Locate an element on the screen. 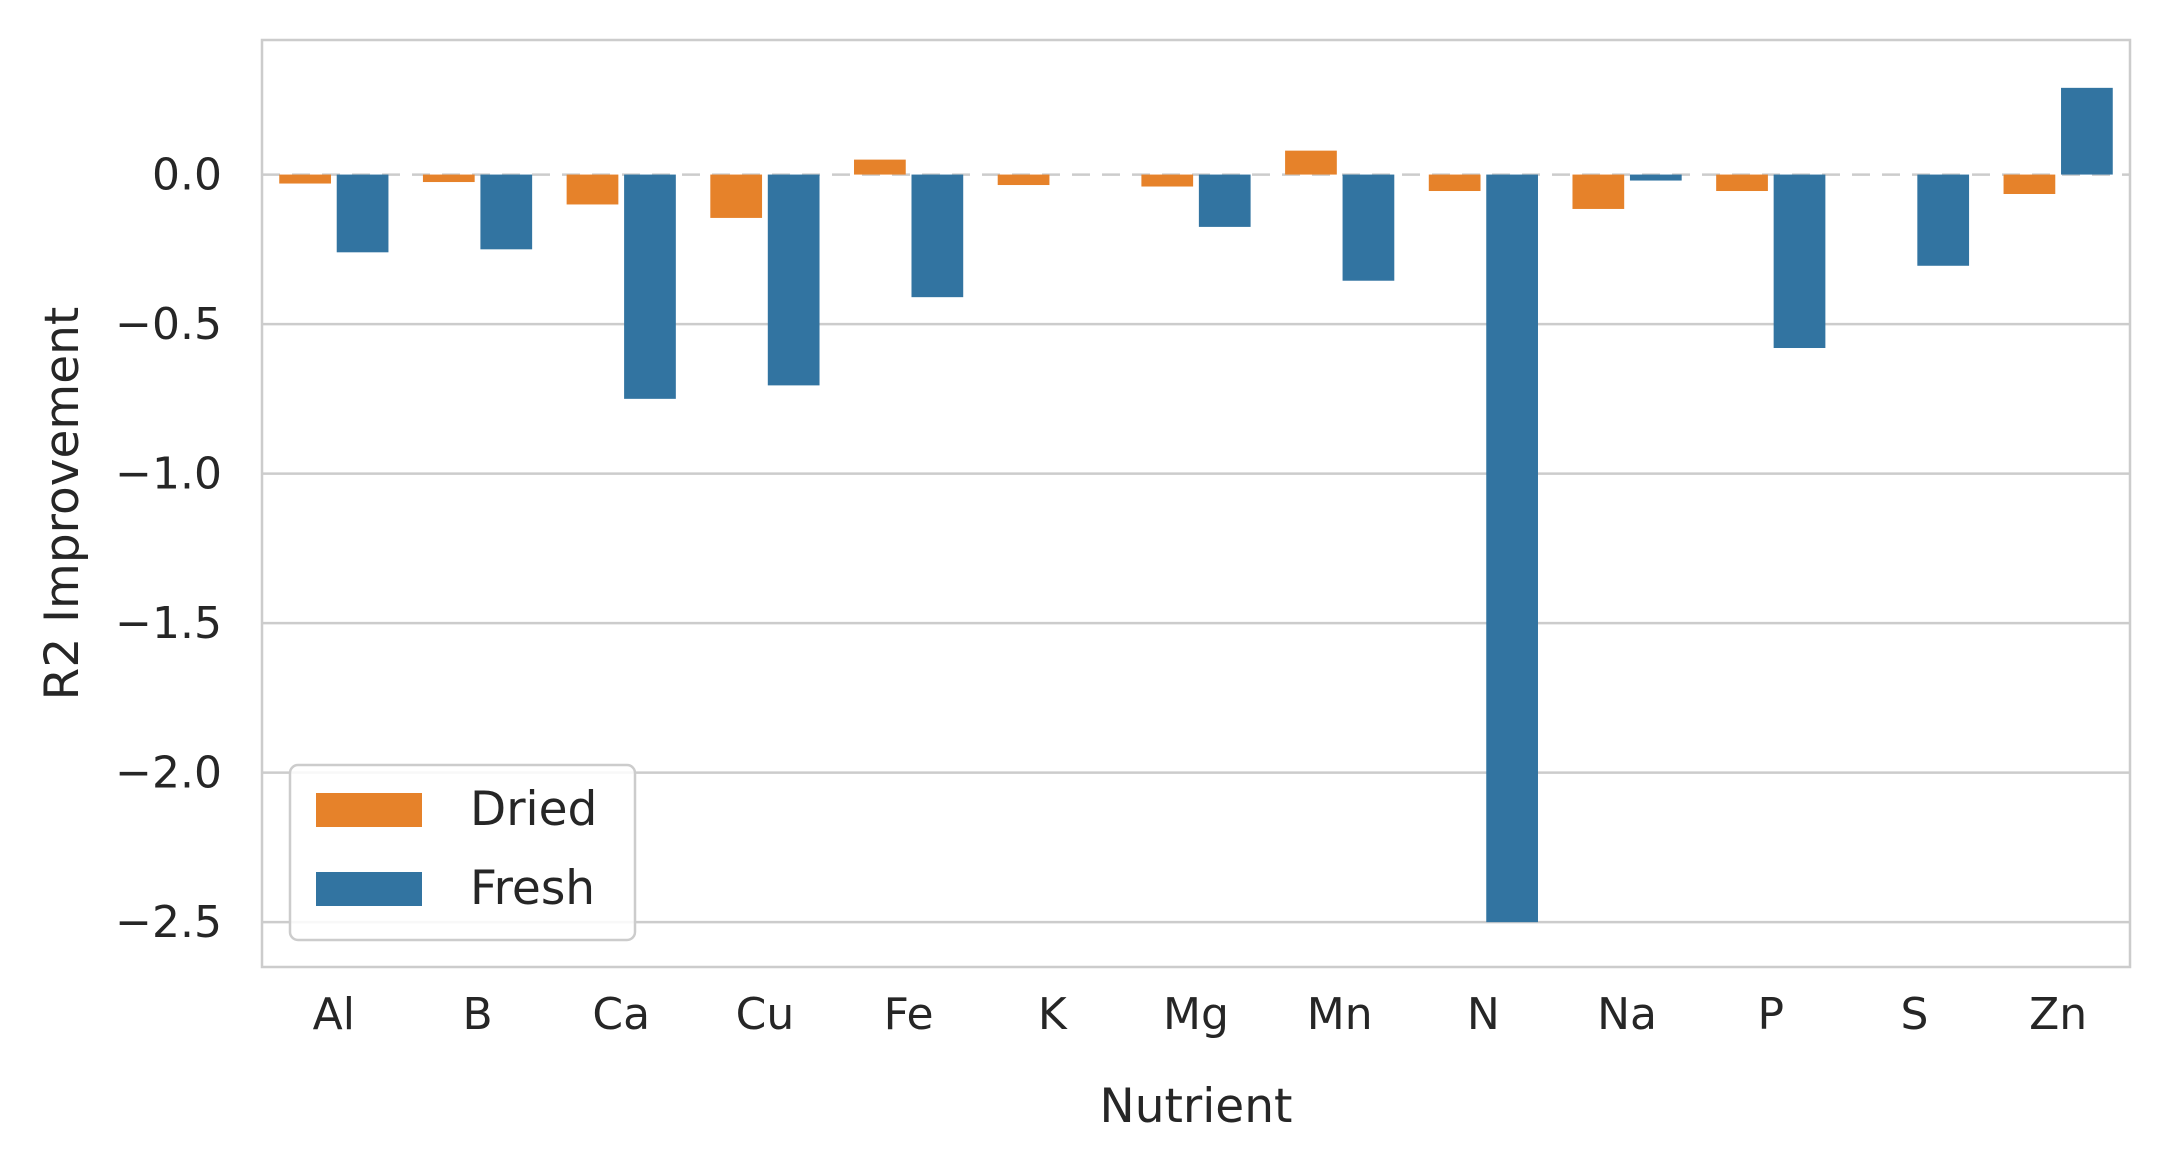 This screenshot has height=1167, width=2161. bar-dried-n is located at coordinates (1454, 183).